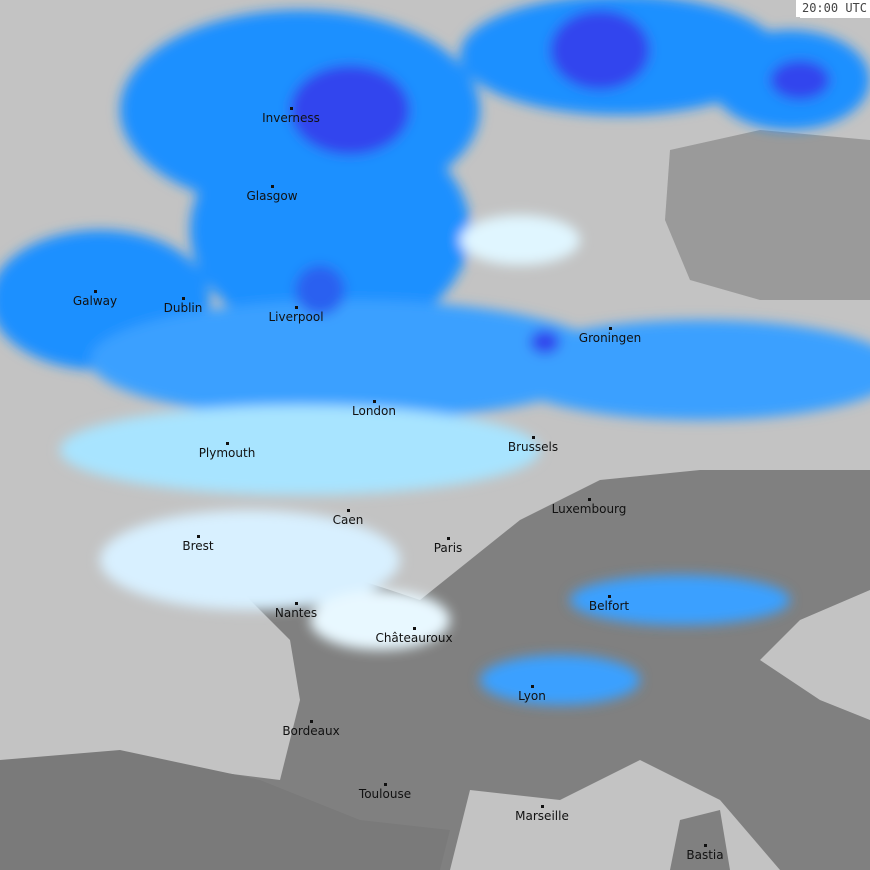 The width and height of the screenshot is (870, 870). What do you see at coordinates (533, 447) in the screenshot?
I see `city-label: Brussels` at bounding box center [533, 447].